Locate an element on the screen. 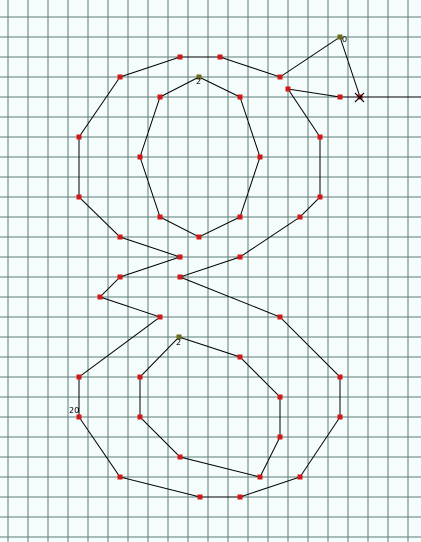 The height and width of the screenshot is (542, 421). crosshair-cursor-icon is located at coordinates (387, 97).